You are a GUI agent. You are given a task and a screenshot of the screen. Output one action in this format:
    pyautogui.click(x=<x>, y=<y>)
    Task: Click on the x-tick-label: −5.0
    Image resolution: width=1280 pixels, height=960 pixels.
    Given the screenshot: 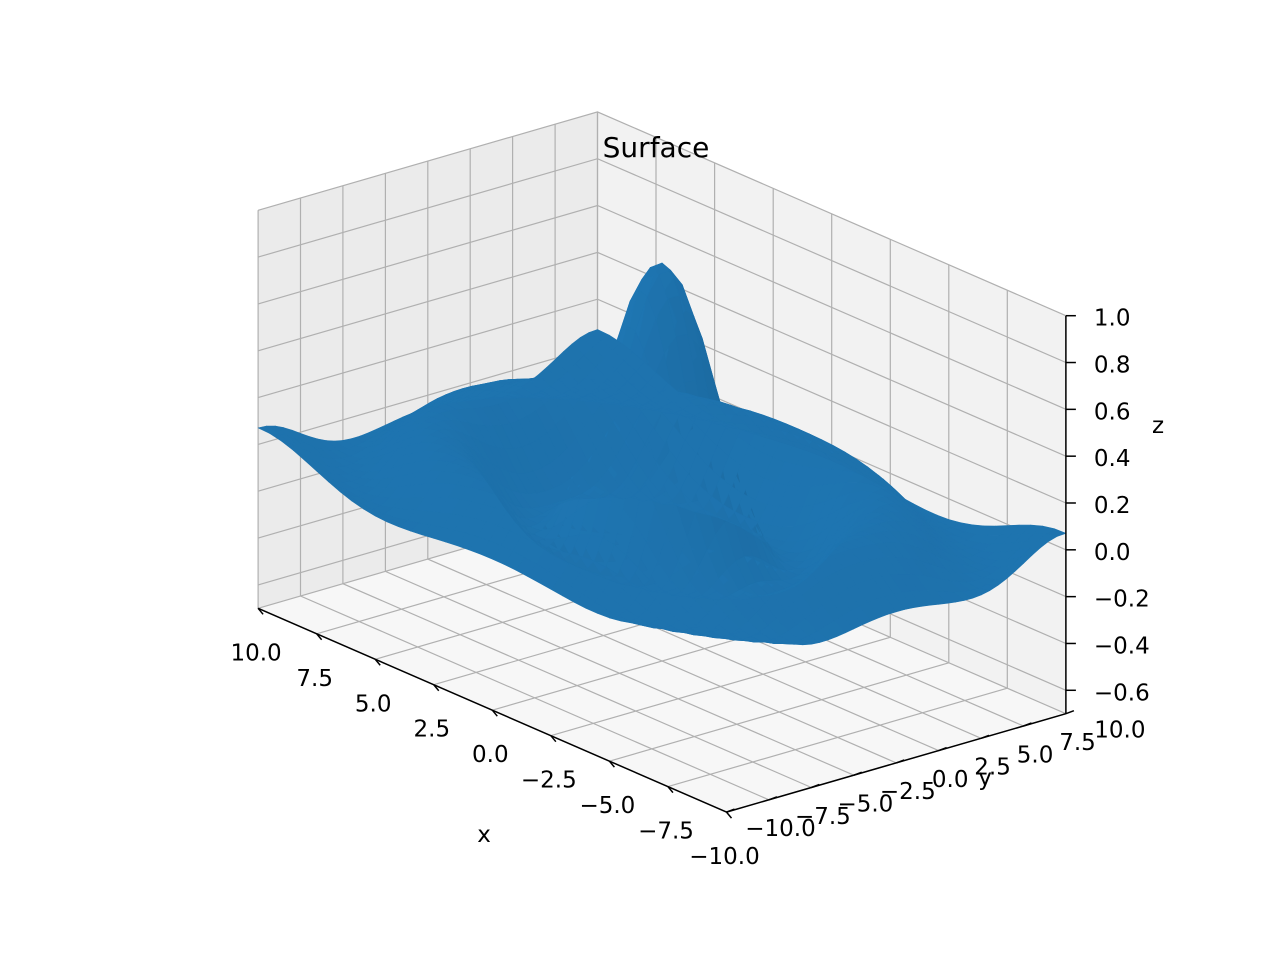 What is the action you would take?
    pyautogui.click(x=607, y=806)
    